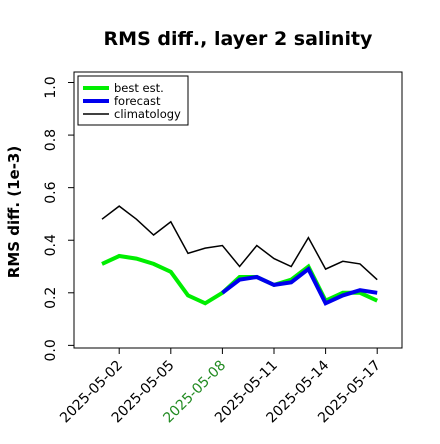 The image size is (440, 444). I want to click on y-tick-label: 1.0, so click(51, 87).